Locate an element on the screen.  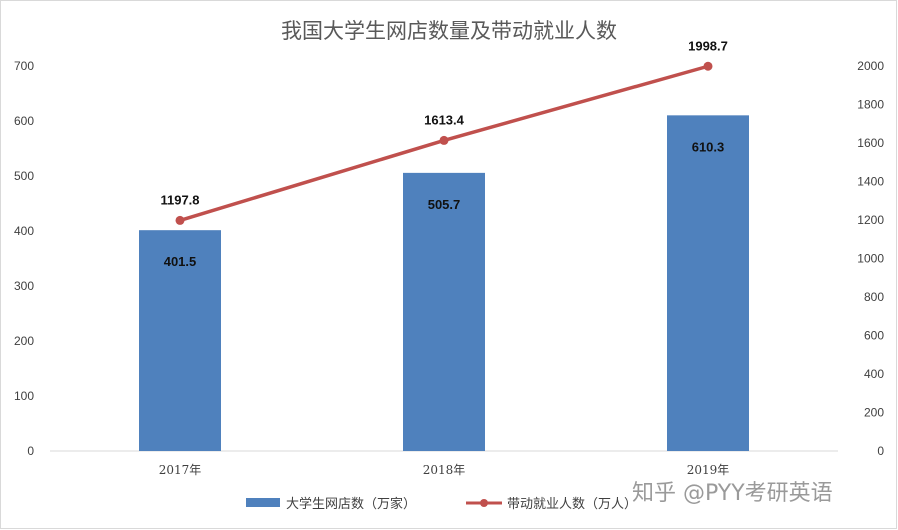
right-axis-tick-label: 1000 is located at coordinates (870, 259).